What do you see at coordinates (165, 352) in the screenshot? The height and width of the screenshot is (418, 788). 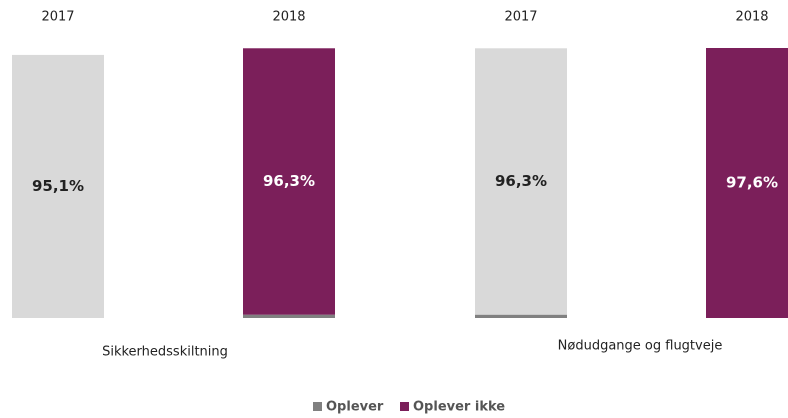 I see `group-label: Sikkerhedsskiltning` at bounding box center [165, 352].